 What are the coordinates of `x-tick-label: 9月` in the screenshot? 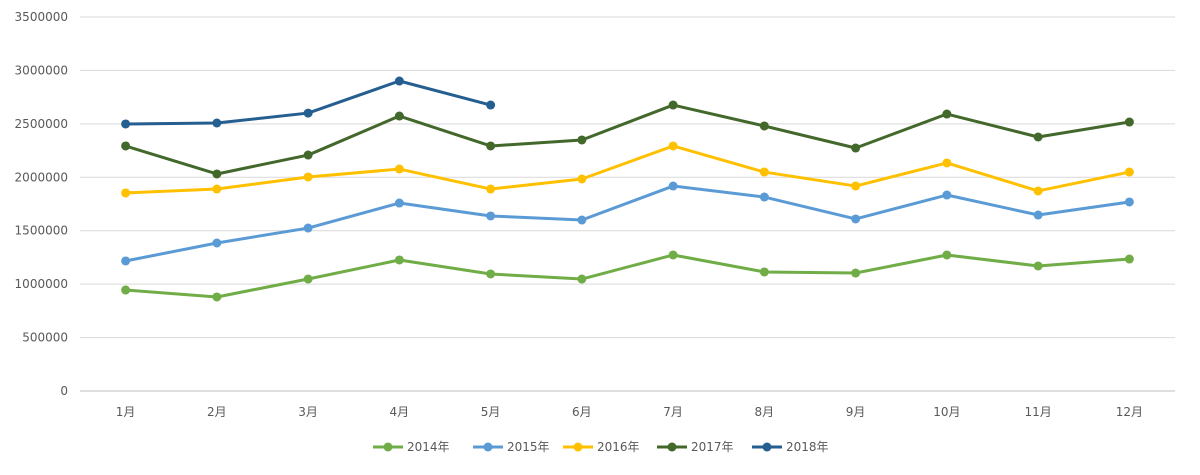 It's located at (856, 412).